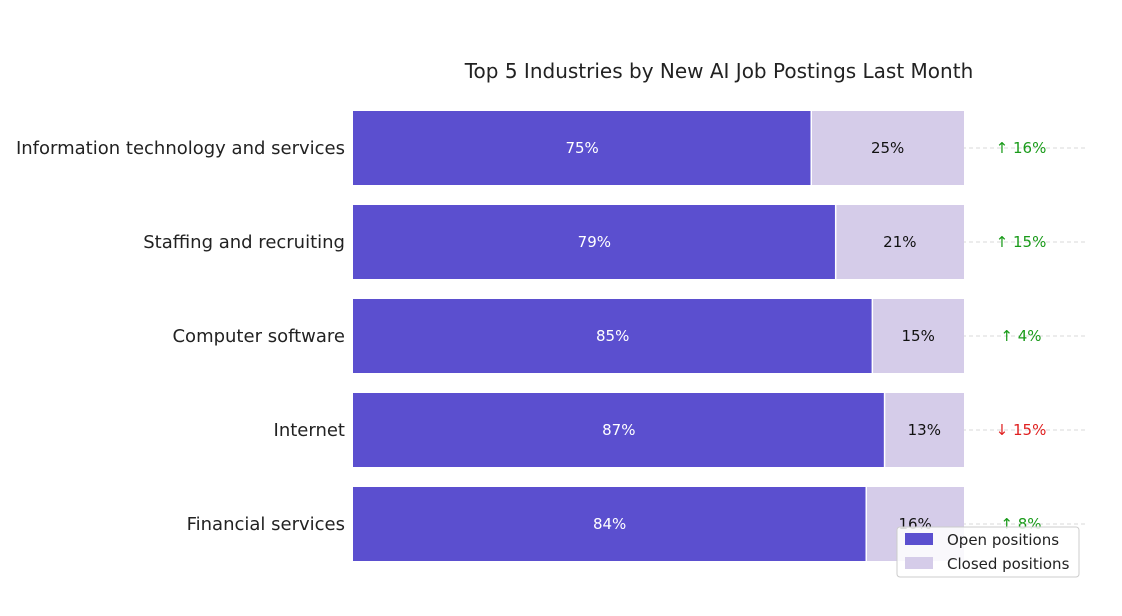  I want to click on change-label-3: ↓ 15%, so click(1021, 430).